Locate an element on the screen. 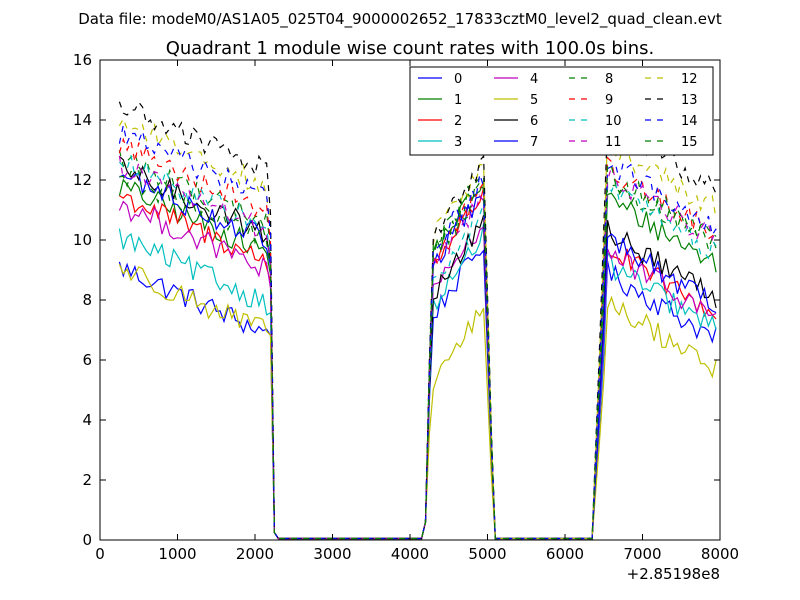 The height and width of the screenshot is (600, 800). y-tick-label: 14 is located at coordinates (82, 120).